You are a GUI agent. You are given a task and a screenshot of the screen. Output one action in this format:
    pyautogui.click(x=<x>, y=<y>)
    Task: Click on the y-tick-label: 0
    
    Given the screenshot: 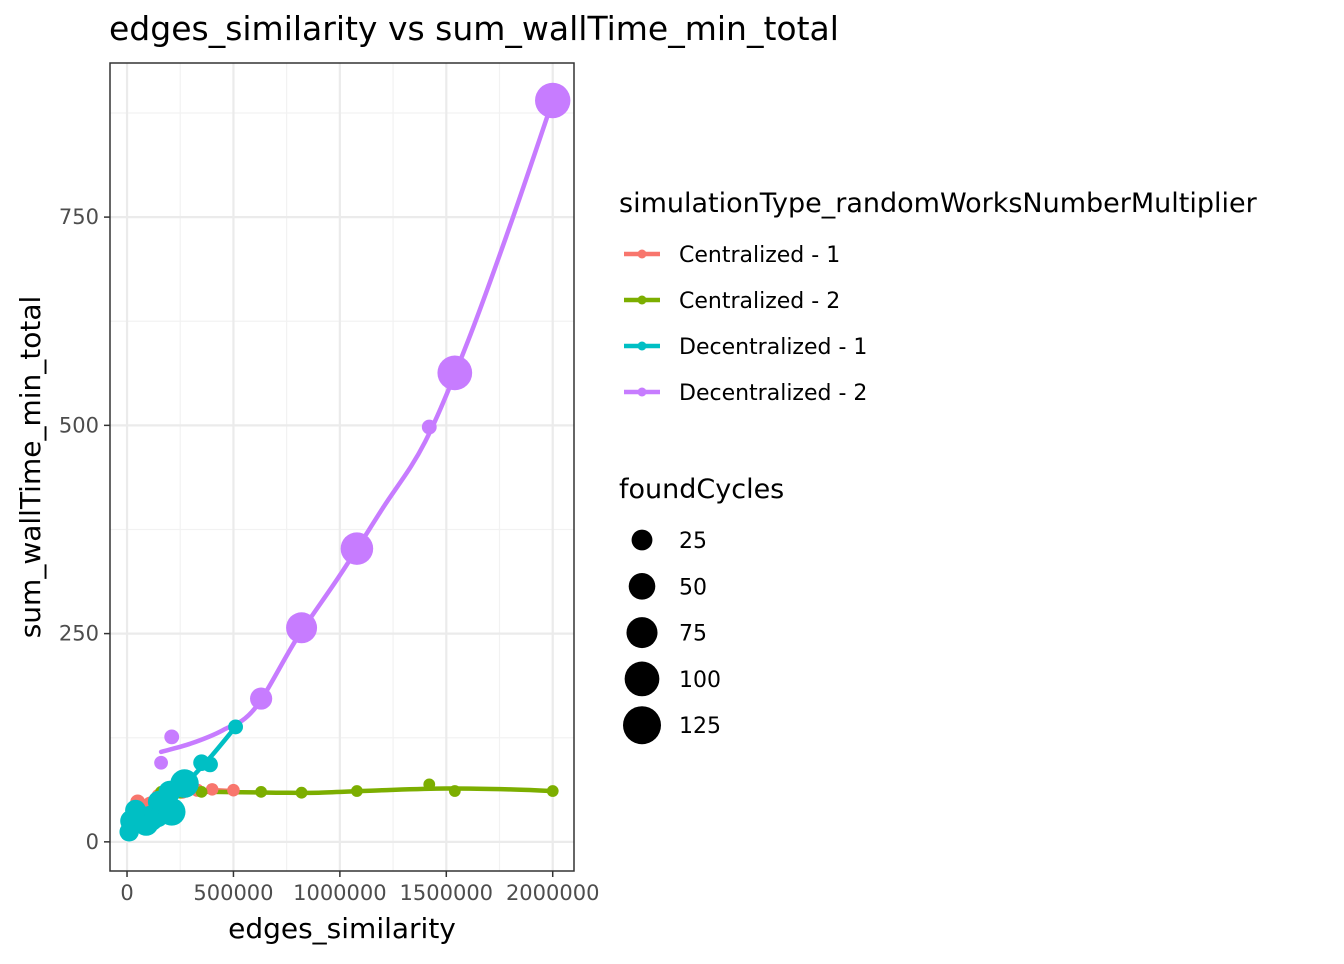 What is the action you would take?
    pyautogui.click(x=92, y=842)
    